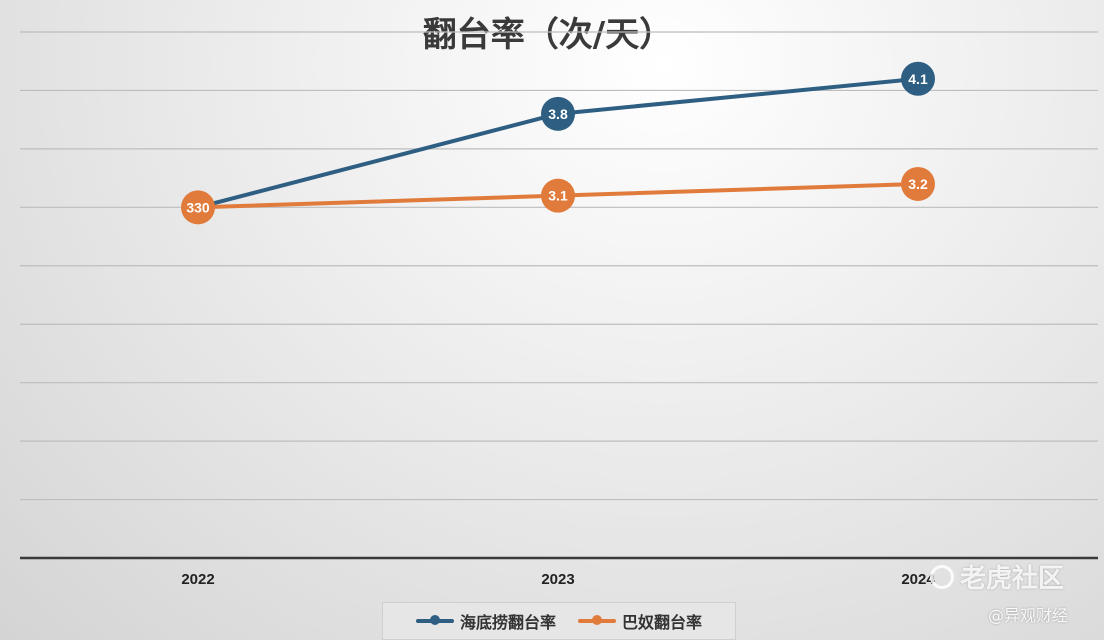 The width and height of the screenshot is (1104, 640). What do you see at coordinates (559, 621) in the screenshot?
I see `legend: 海底捞翻台率 巴奴翻台率` at bounding box center [559, 621].